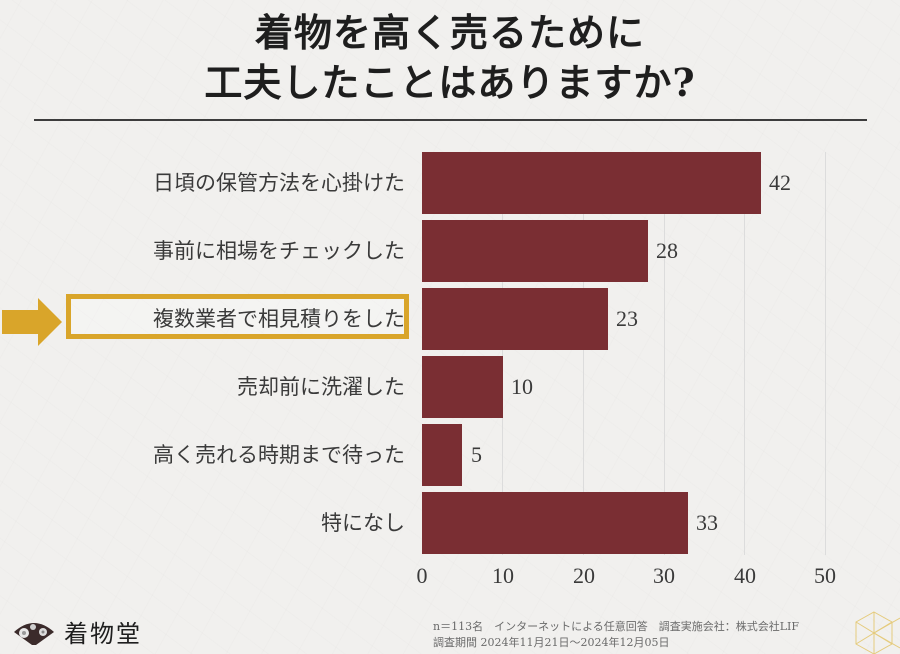 The height and width of the screenshot is (654, 900). Describe the element at coordinates (32, 322) in the screenshot. I see `arrow-right-icon` at that location.